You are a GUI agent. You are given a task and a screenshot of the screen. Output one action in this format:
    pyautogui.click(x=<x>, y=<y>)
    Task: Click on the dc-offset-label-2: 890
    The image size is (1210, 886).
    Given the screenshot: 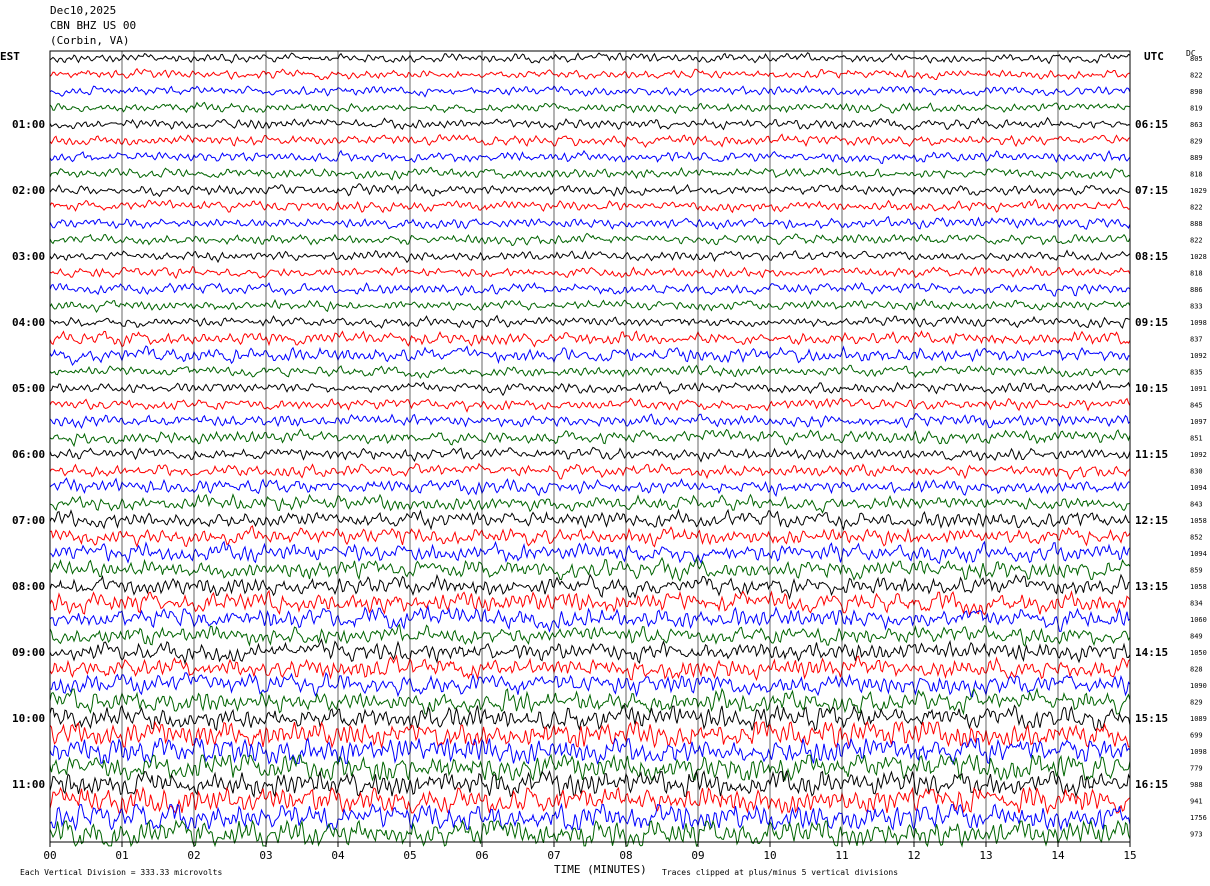 What is the action you would take?
    pyautogui.click(x=1196, y=92)
    